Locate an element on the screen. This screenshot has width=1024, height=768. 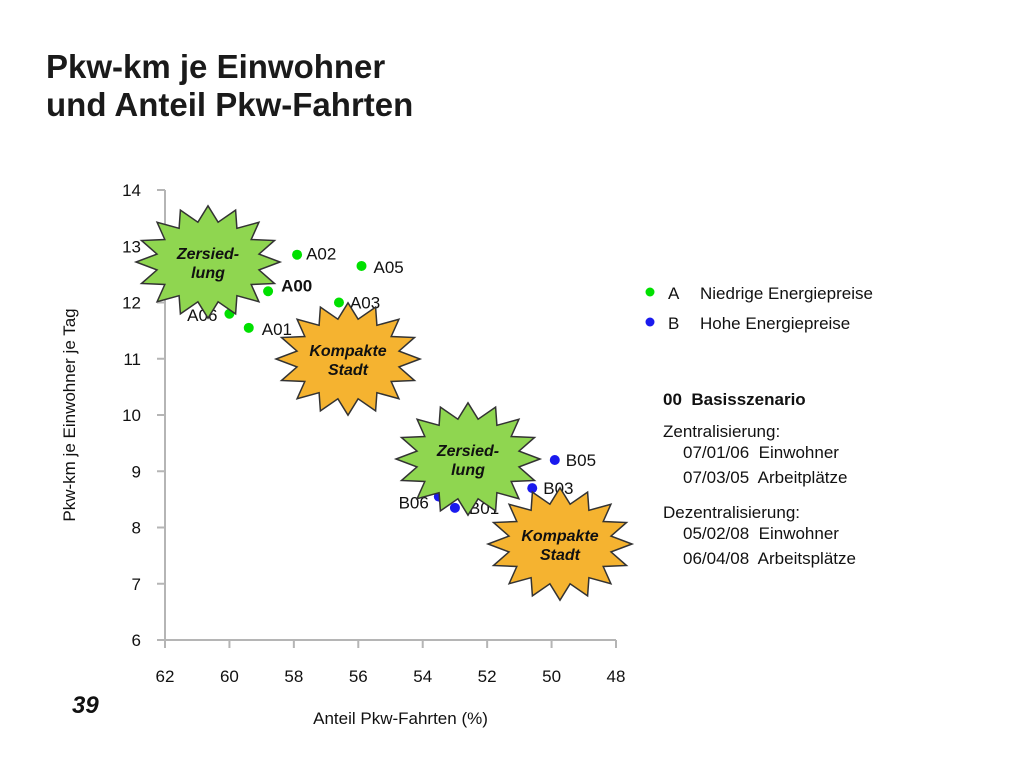
legend-marker-b is located at coordinates (650, 322).